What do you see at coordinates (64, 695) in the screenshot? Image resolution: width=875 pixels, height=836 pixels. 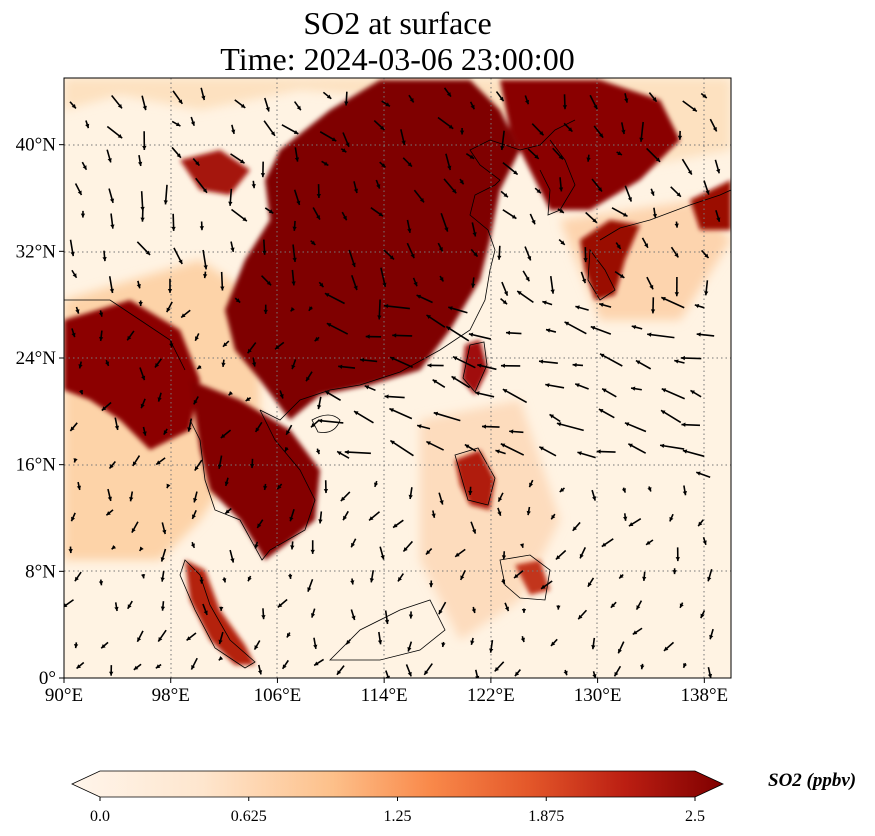 I see `x-tick-label: 90°E` at bounding box center [64, 695].